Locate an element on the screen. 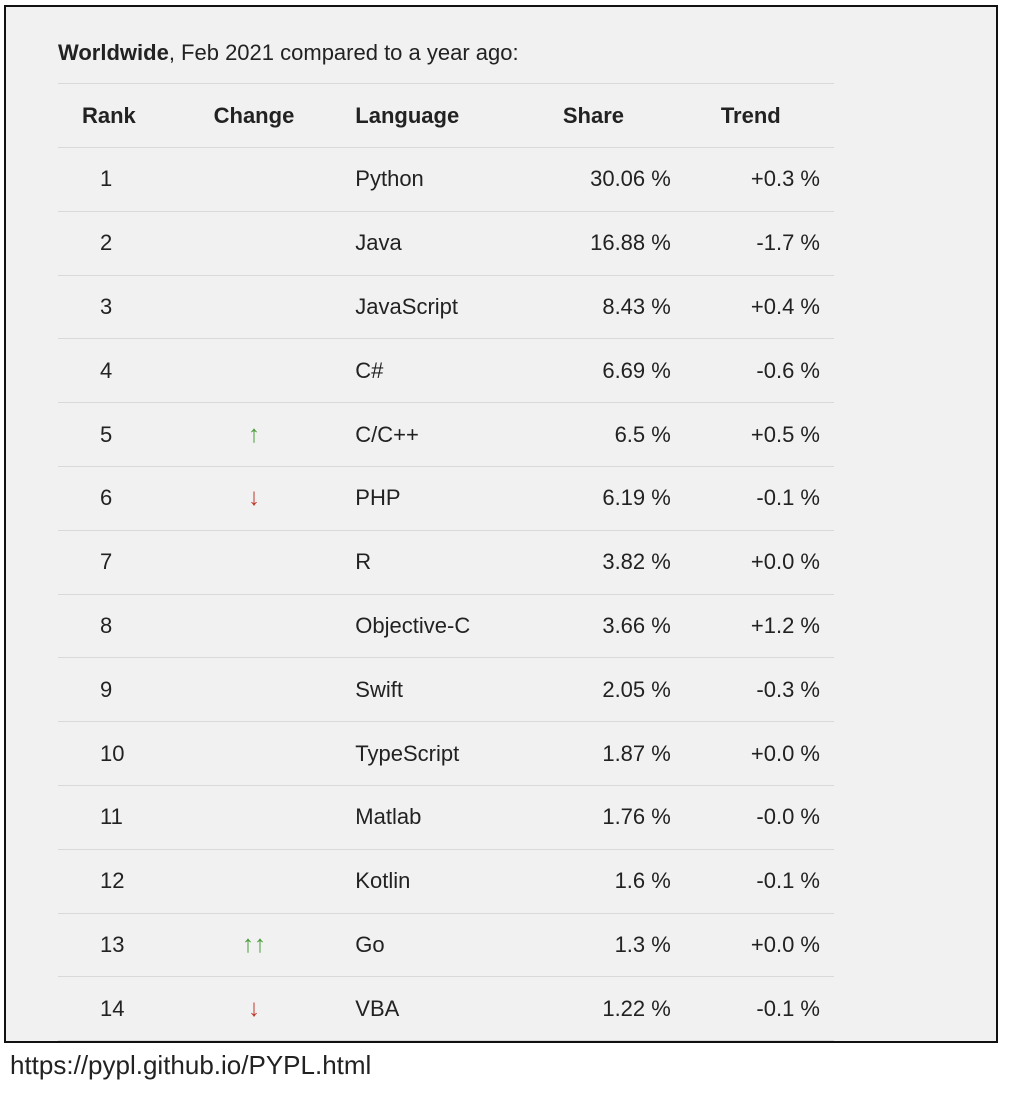  language-cell: Java is located at coordinates (378, 243).